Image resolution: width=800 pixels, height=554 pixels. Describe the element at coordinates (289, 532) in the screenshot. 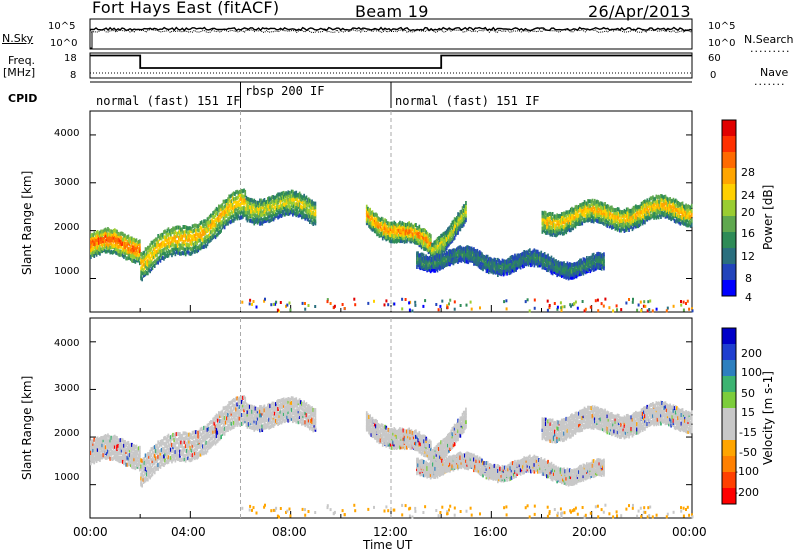

I see `xtick-0800: 08:00` at that location.